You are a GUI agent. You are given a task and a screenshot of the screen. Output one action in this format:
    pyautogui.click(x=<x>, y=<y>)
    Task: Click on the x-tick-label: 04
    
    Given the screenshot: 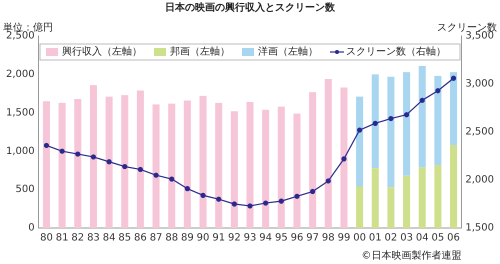 What is the action you would take?
    pyautogui.click(x=422, y=238)
    